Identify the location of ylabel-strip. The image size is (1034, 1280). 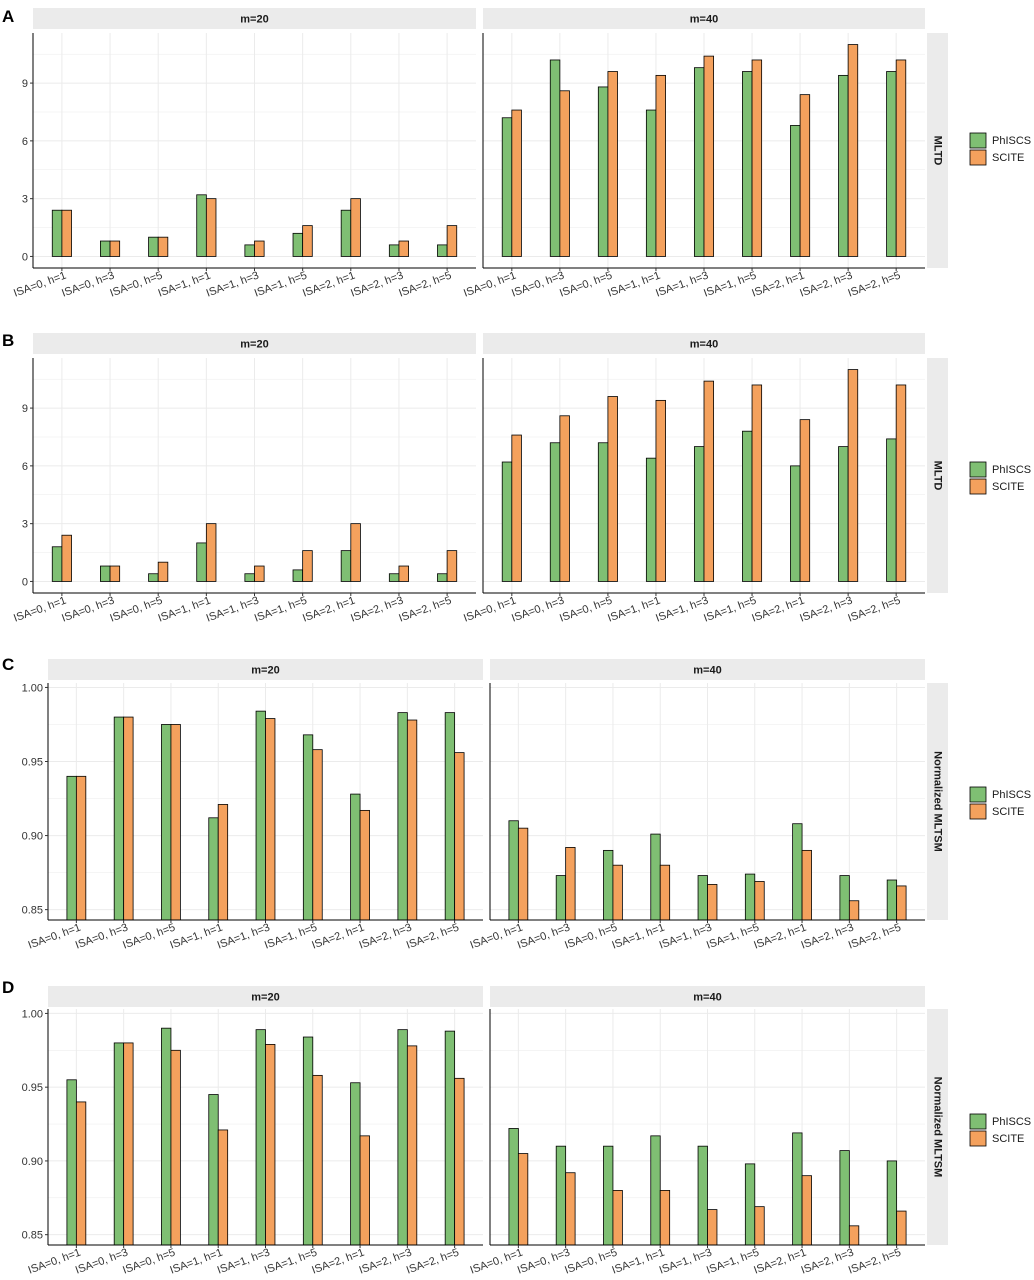
(937, 801).